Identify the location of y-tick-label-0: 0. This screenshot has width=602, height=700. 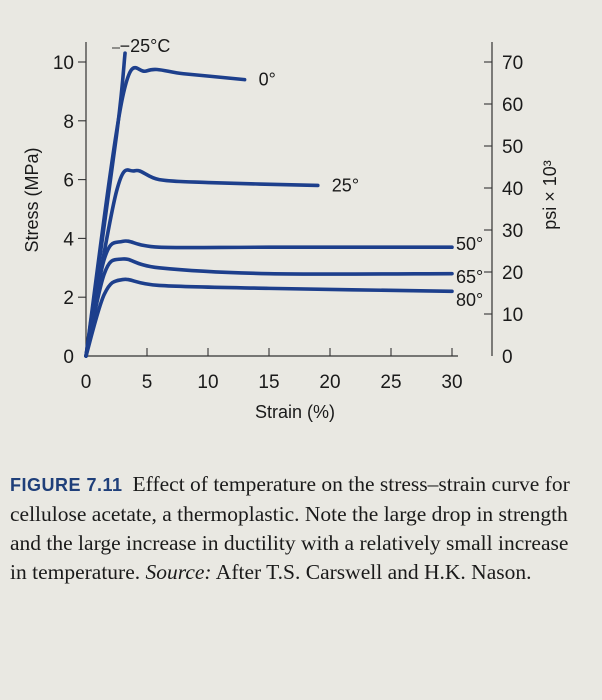
(68, 357).